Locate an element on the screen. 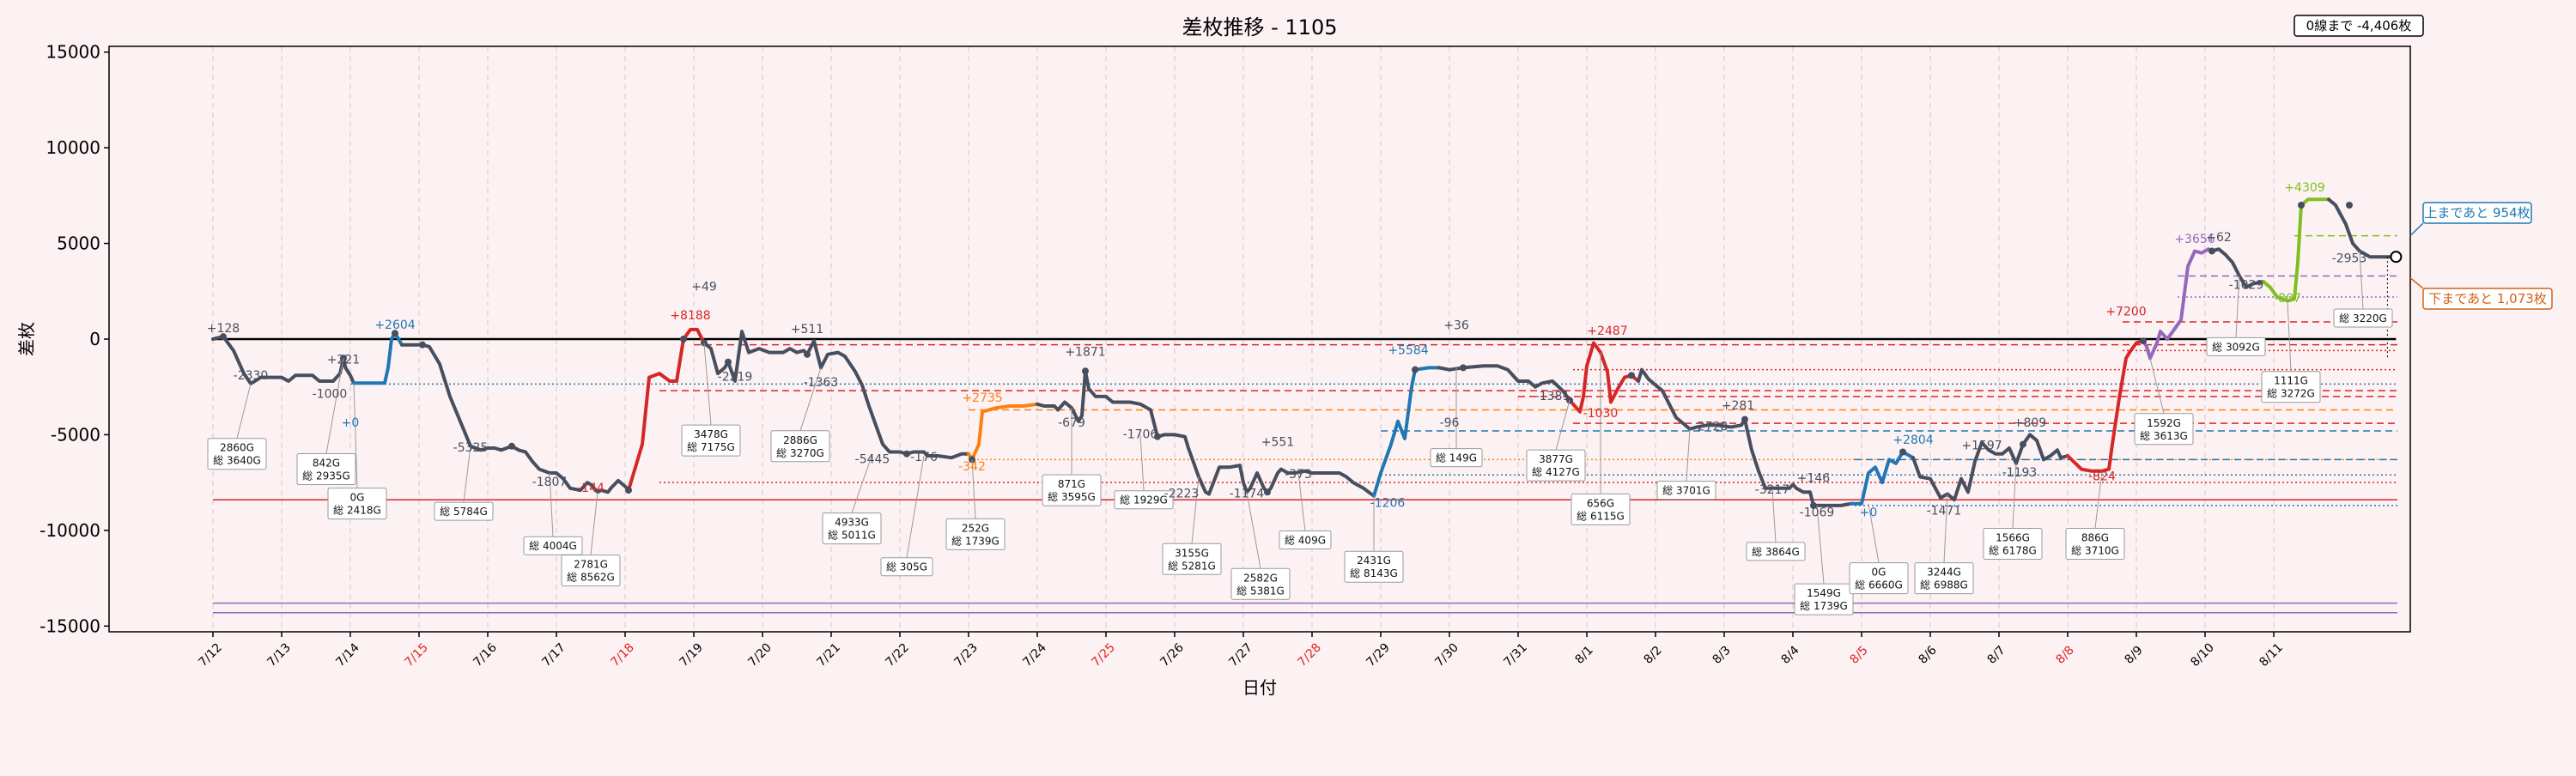 The image size is (2576, 776). annotation-box: 総 1929G is located at coordinates (1144, 472).